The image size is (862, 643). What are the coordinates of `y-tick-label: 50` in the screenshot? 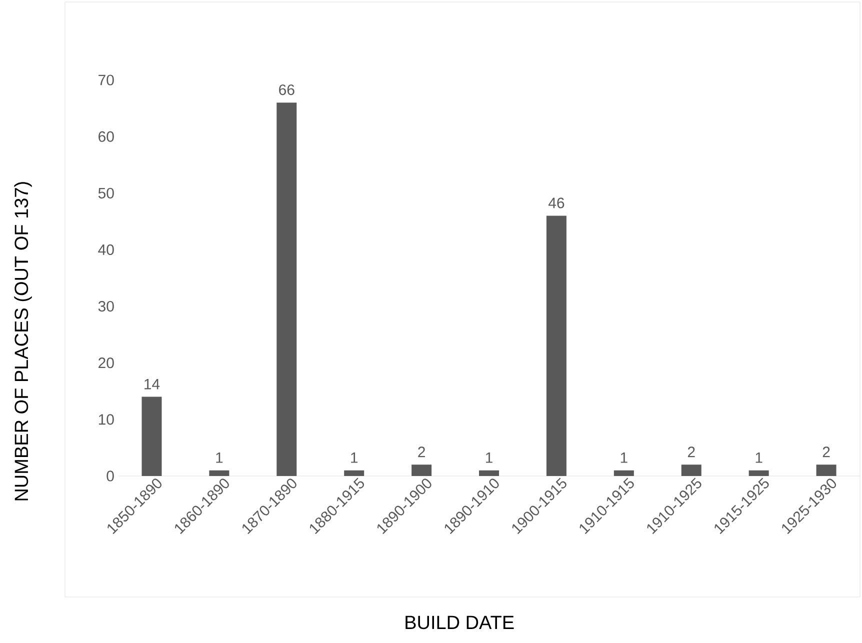 It's located at (106, 193).